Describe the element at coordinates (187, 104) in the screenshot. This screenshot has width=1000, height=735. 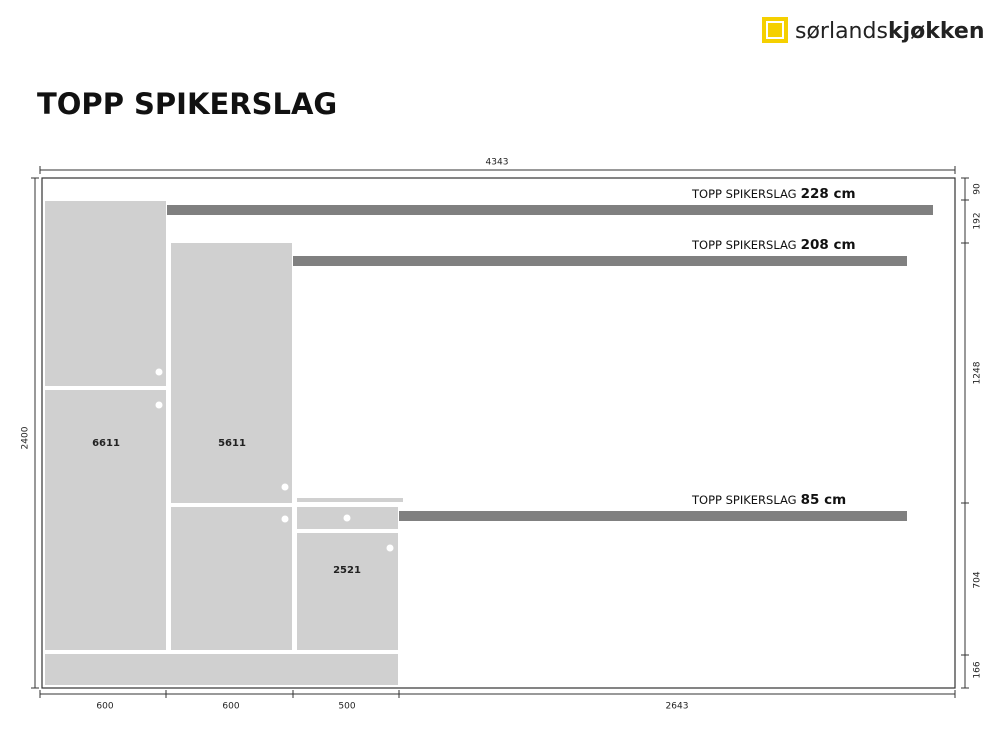
I see `page-title: TOPP SPIKERSLAG` at that location.